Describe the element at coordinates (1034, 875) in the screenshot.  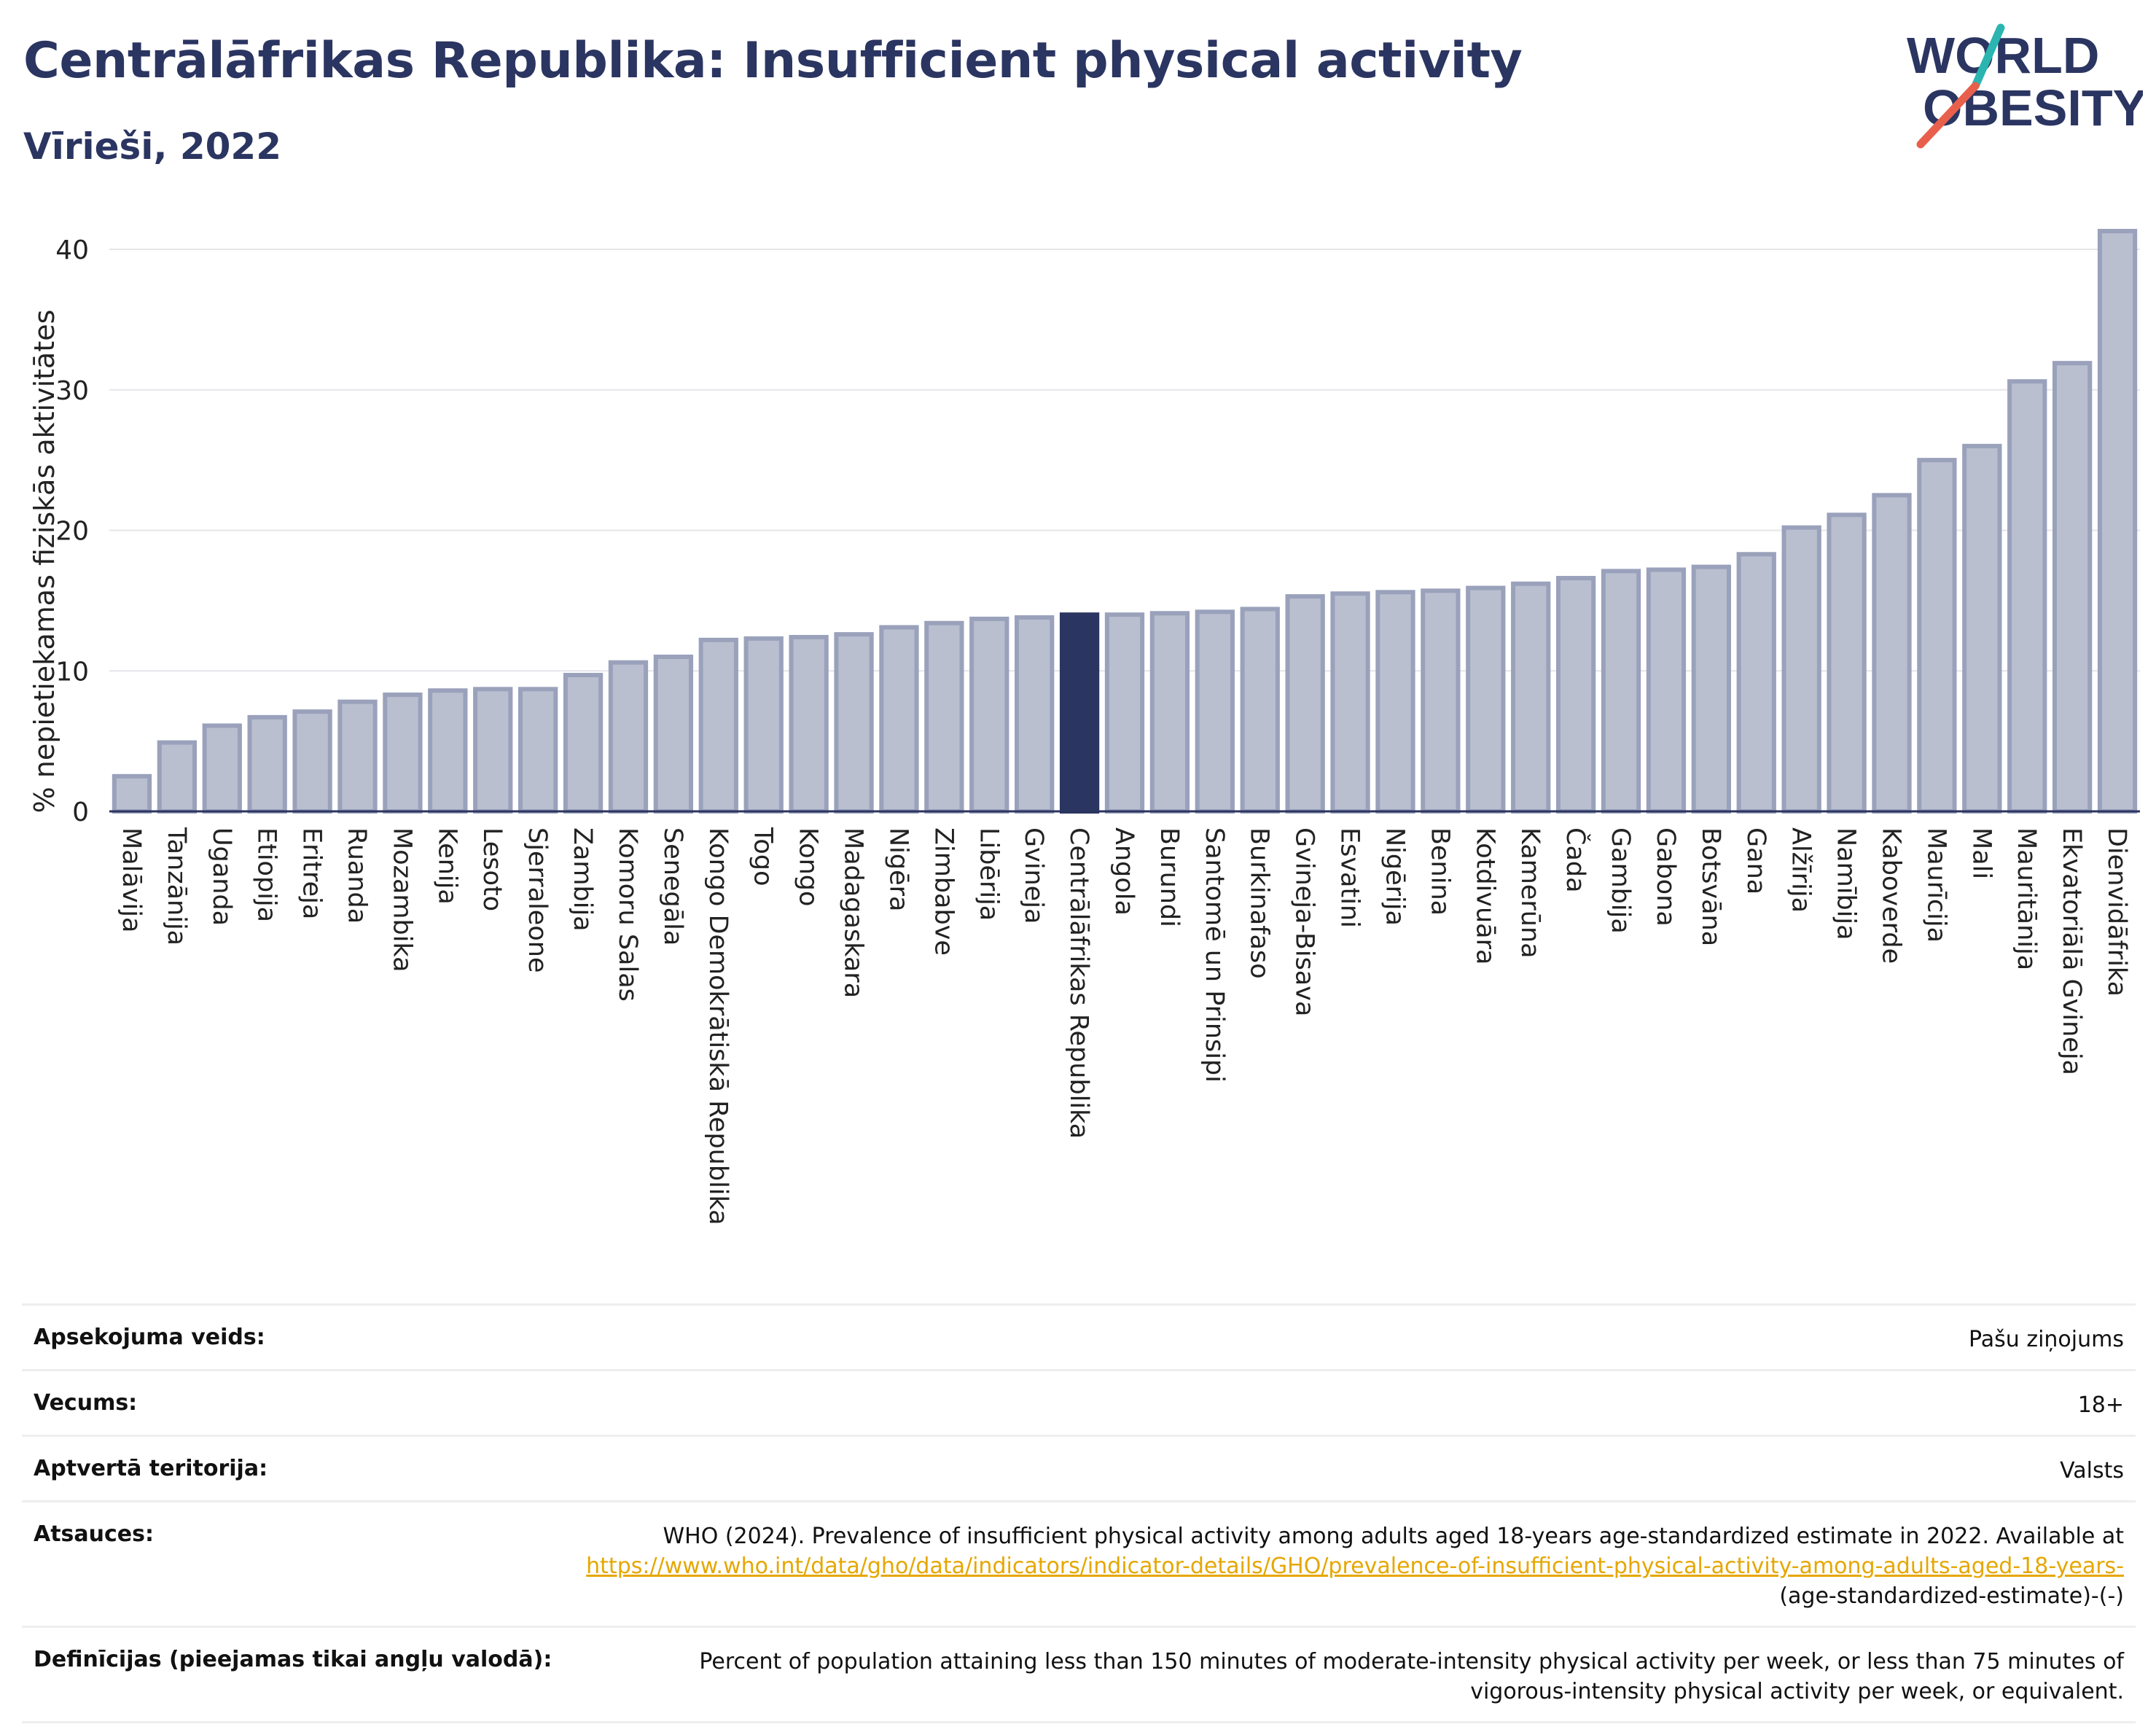
I see `x-tick-label: Gvineja` at that location.